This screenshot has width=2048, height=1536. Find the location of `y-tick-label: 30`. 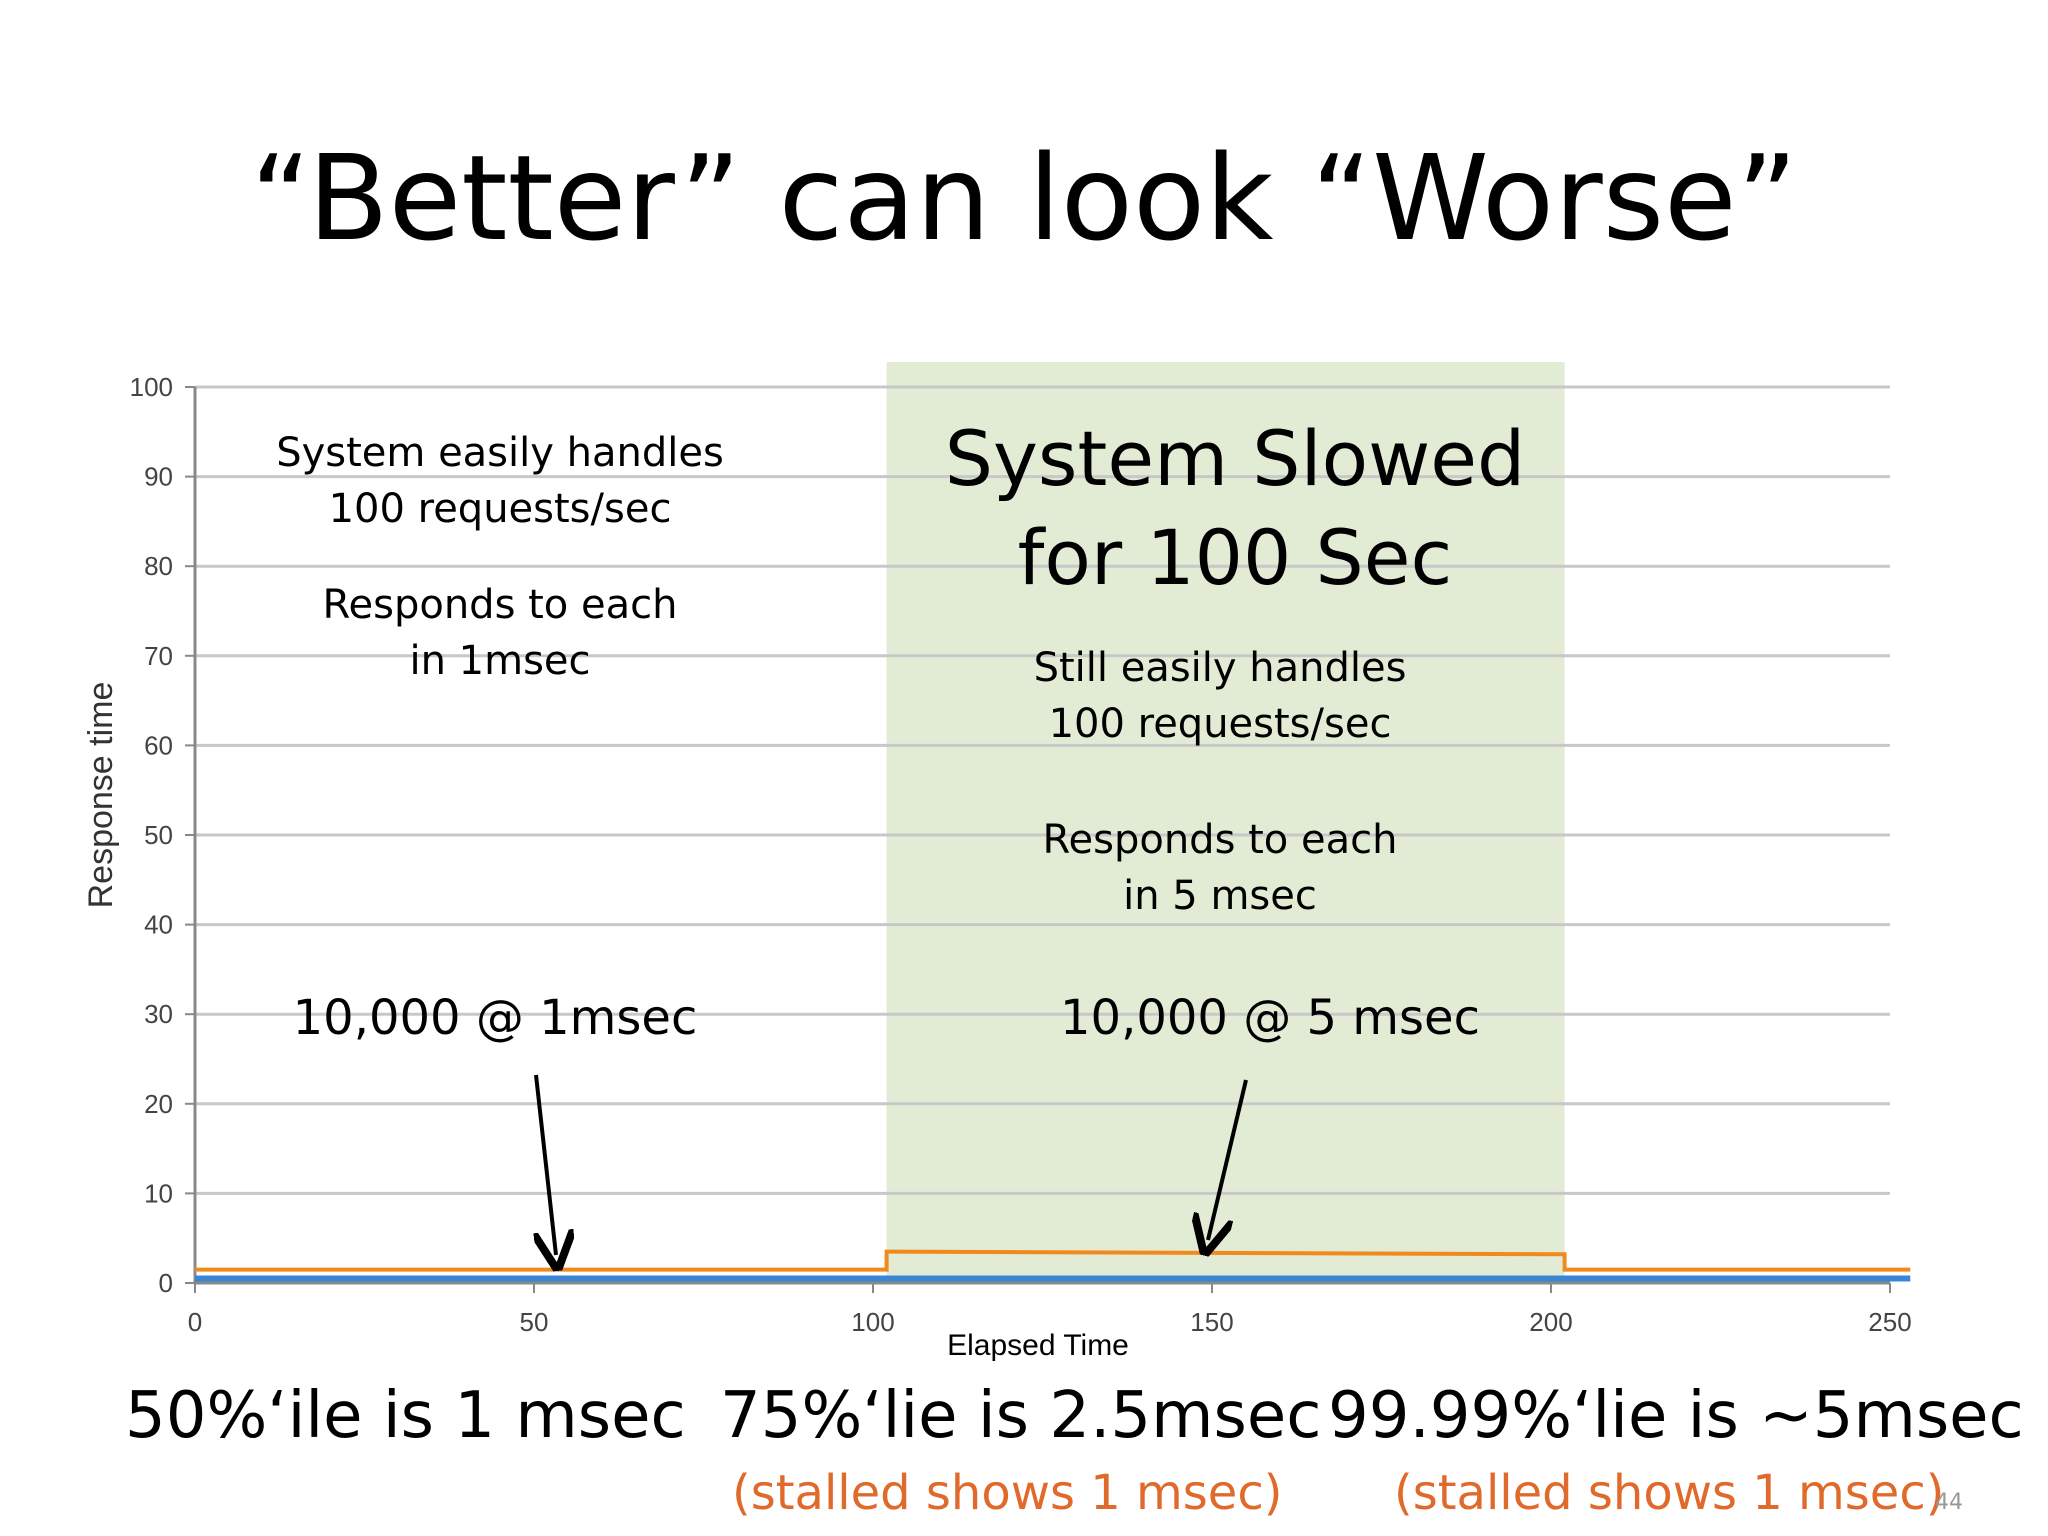

y-tick-label: 30 is located at coordinates (158, 1014).